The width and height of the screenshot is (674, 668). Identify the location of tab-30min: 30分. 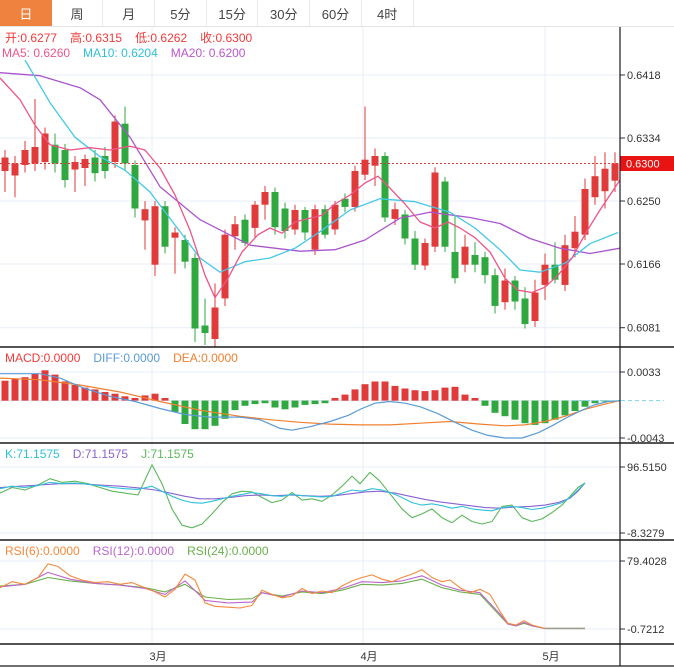
(284, 13).